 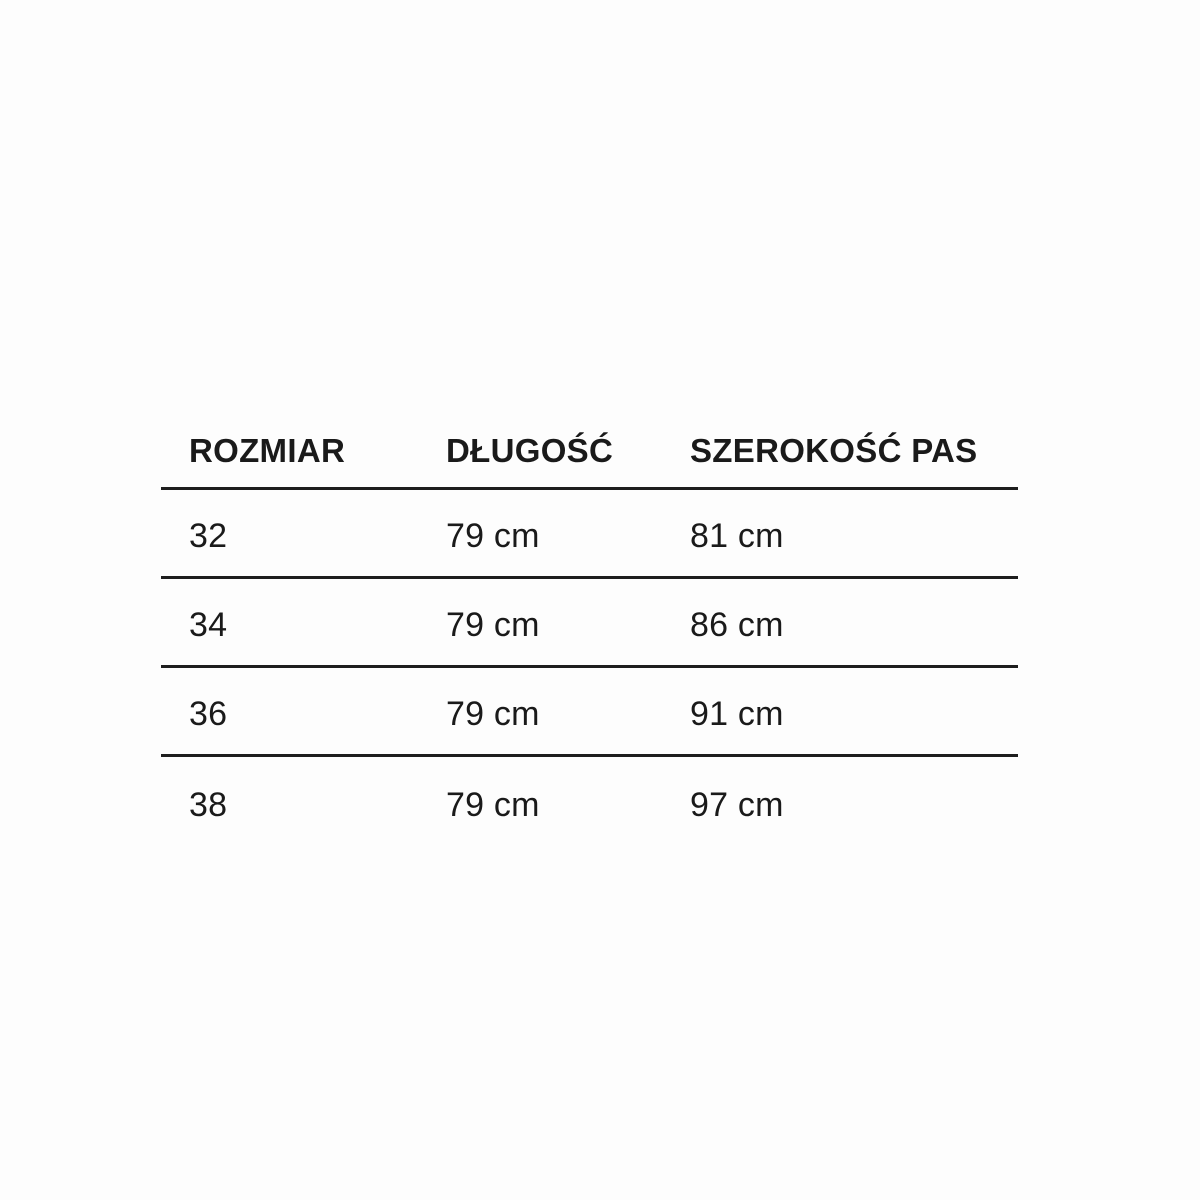 I want to click on header-rozmiar: ROZMIAR, so click(x=267, y=450).